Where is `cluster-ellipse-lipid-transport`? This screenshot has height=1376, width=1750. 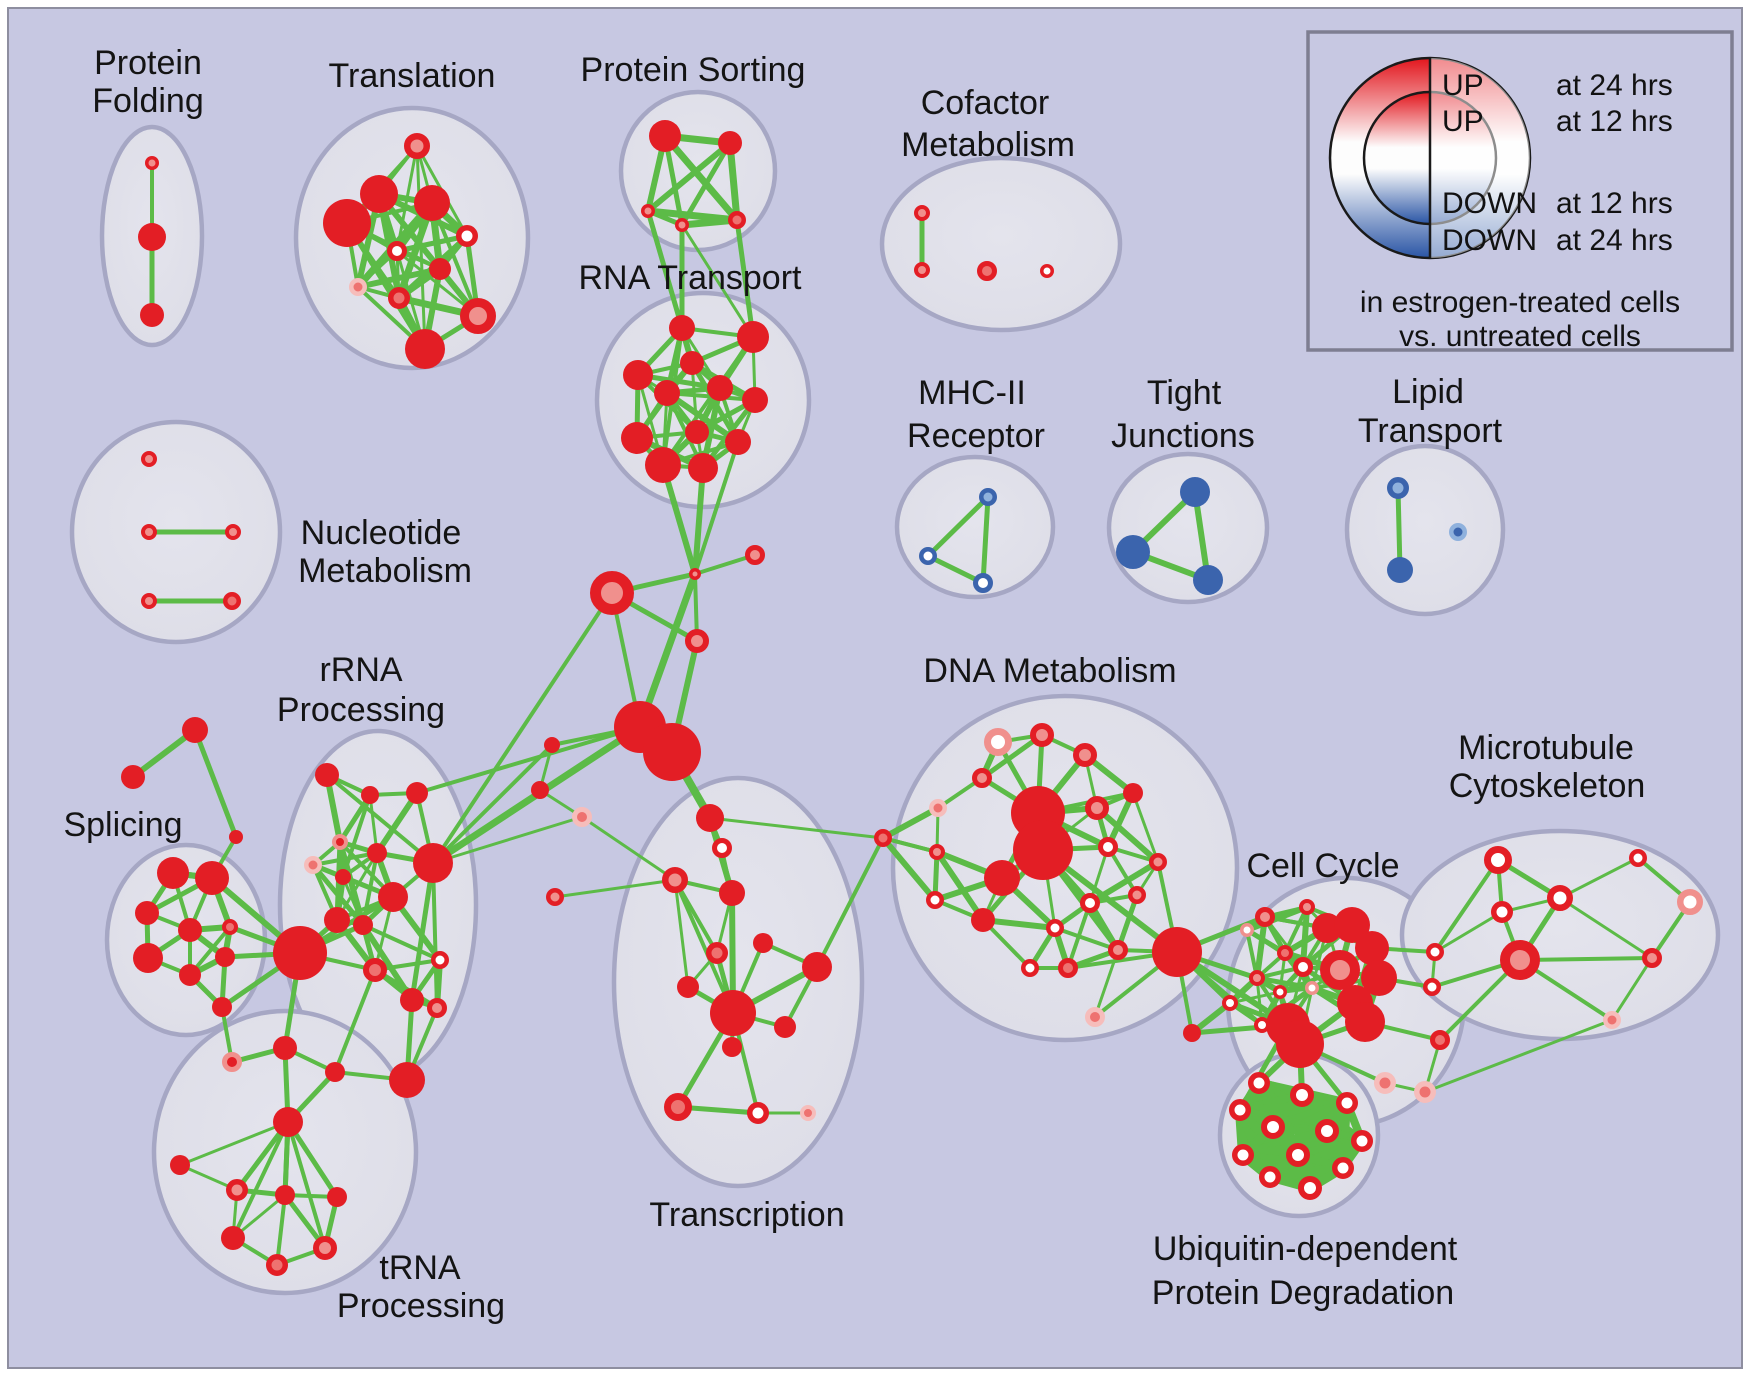 cluster-ellipse-lipid-transport is located at coordinates (1425, 530).